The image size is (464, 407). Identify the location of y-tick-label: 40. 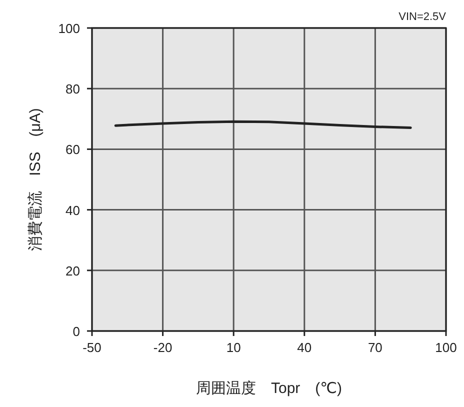
(73, 210).